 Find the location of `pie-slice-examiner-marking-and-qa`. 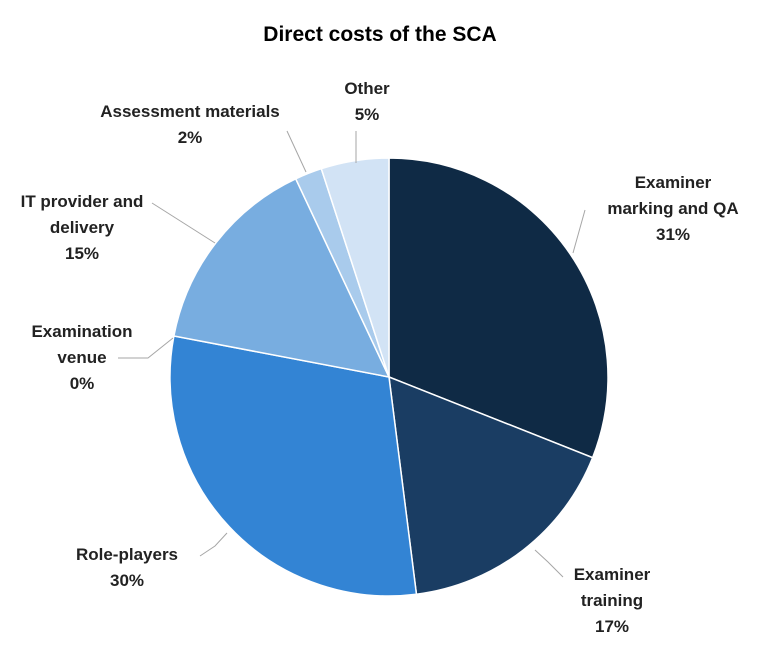

pie-slice-examiner-marking-and-qa is located at coordinates (498, 308).